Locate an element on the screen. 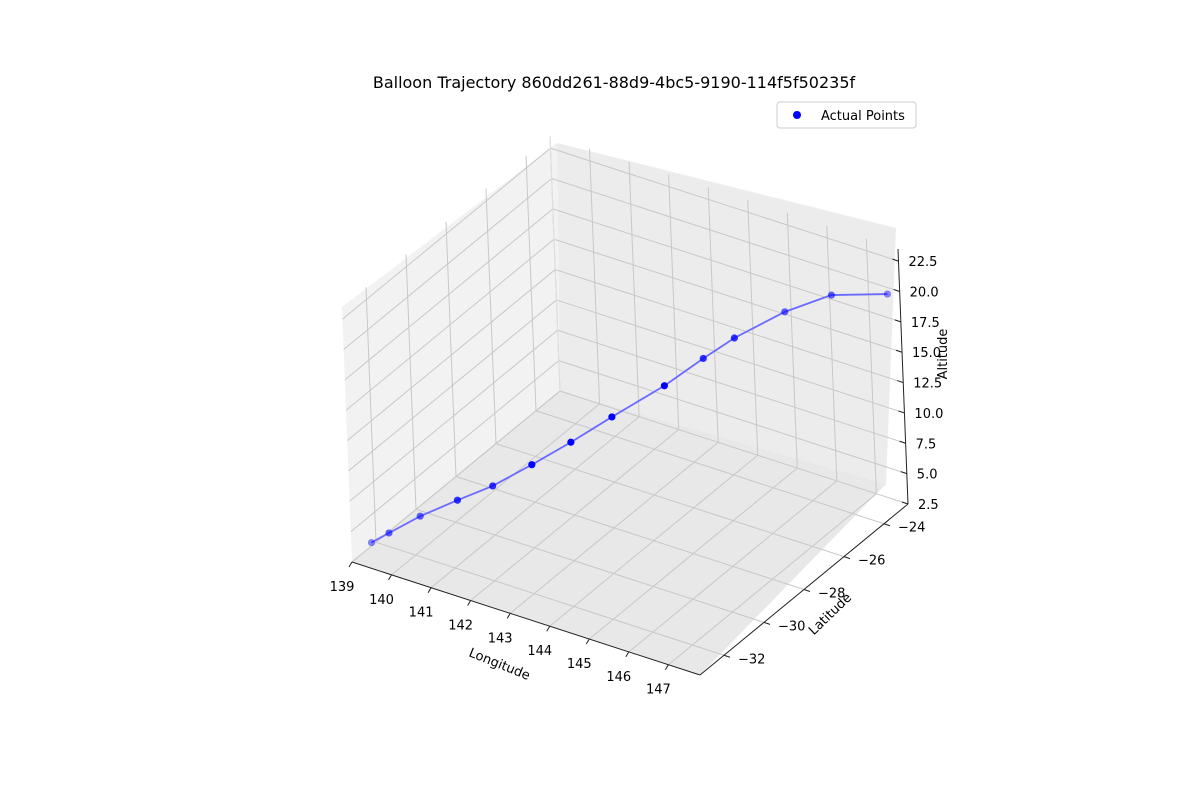  y-tick-label: −30 is located at coordinates (791, 626).